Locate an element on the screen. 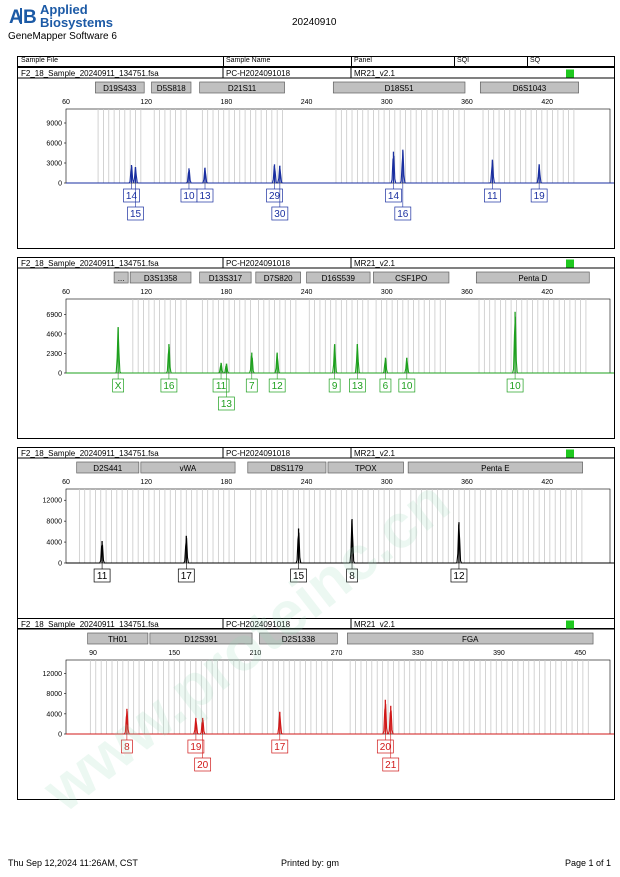 This screenshot has height=877, width=620. brand-line-1: Applied is located at coordinates (64, 9).